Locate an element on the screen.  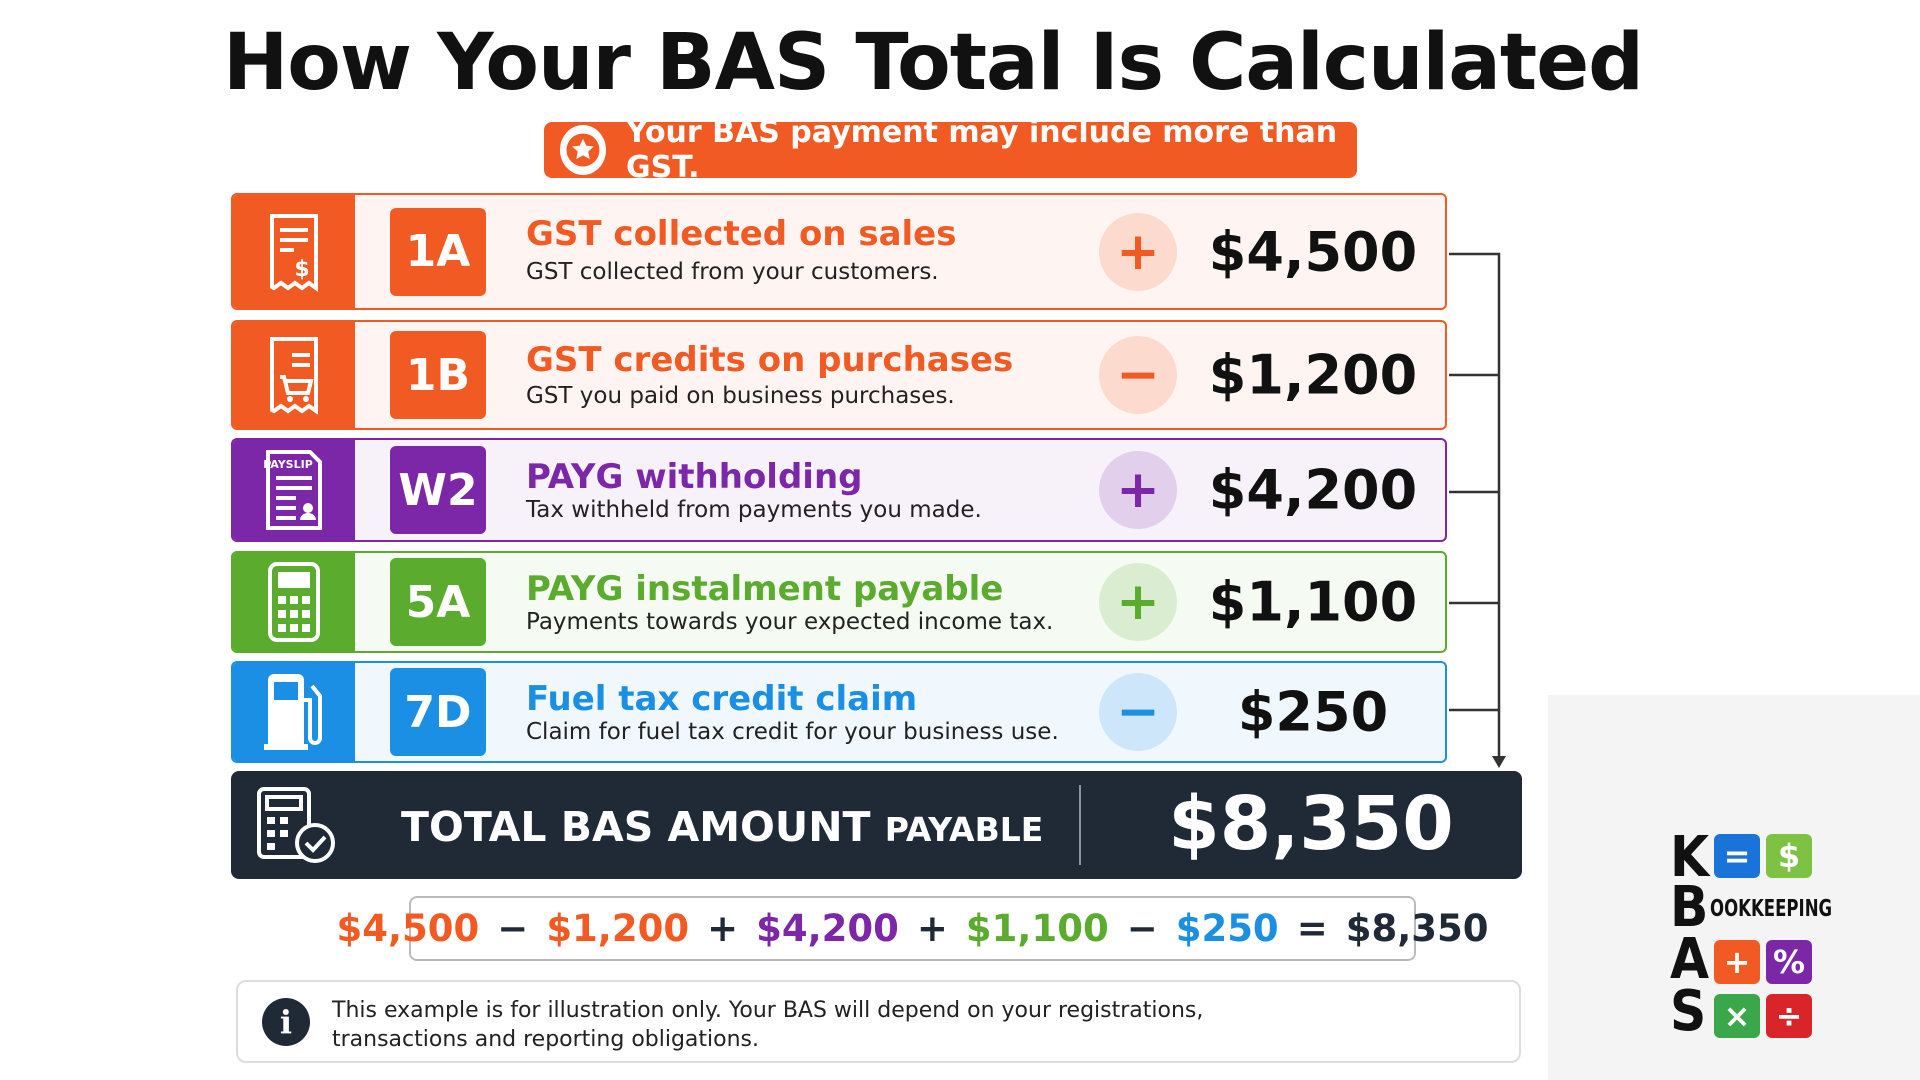
formula: $4,500− $1,200 + $4,200 + $1,100− $250 = $8,350 is located at coordinates (912, 928).